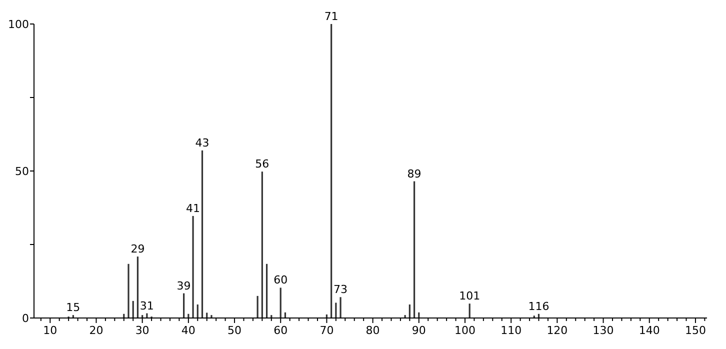  I want to click on x-tick-label: 150, so click(695, 330).